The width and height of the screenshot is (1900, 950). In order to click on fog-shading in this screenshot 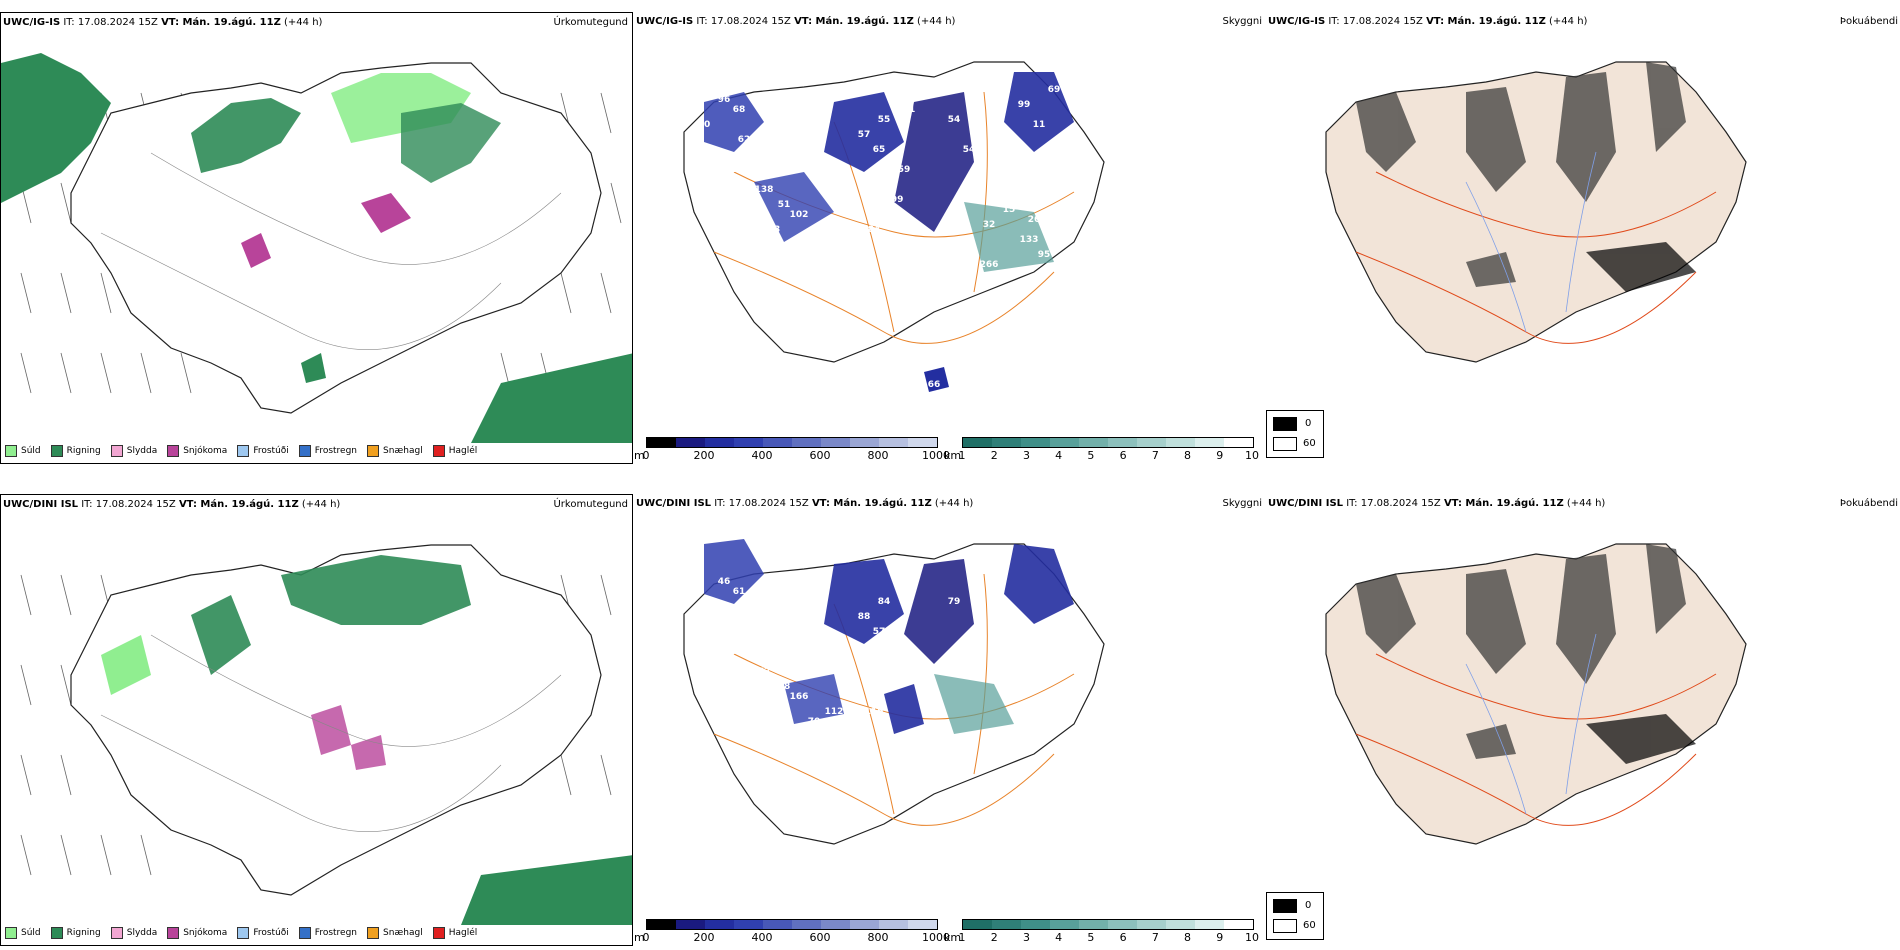, I will do `click(1526, 654)`.